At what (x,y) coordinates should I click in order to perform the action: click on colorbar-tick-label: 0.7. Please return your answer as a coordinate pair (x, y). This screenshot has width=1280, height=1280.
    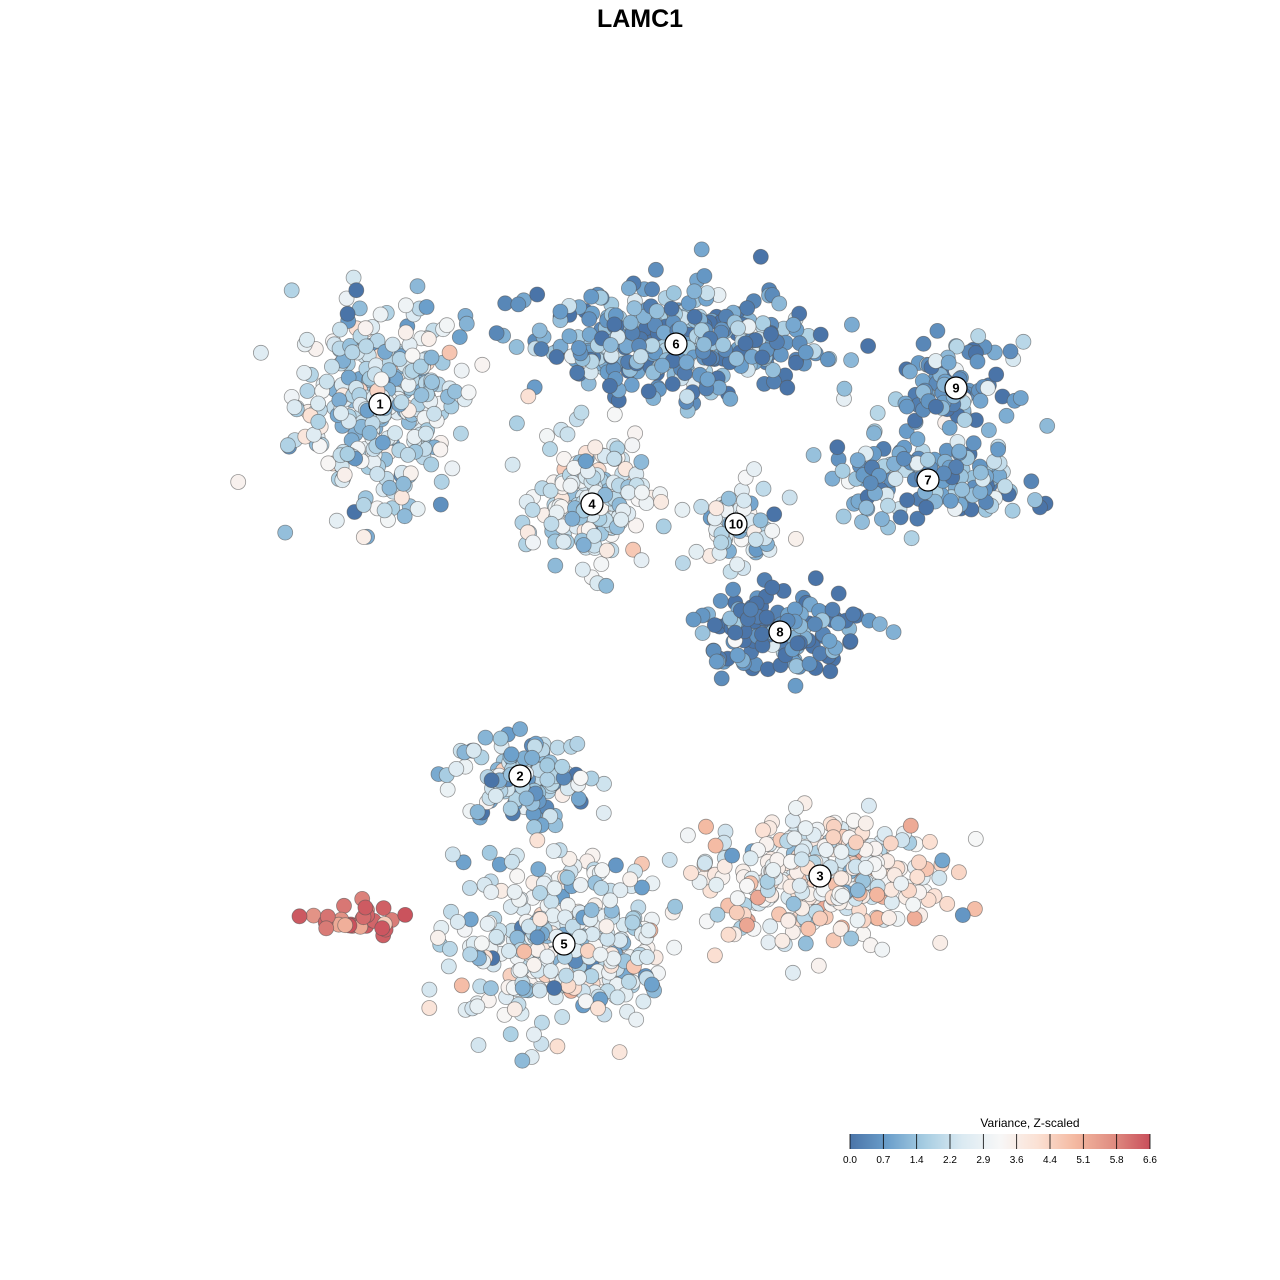
    Looking at the image, I should click on (883, 1160).